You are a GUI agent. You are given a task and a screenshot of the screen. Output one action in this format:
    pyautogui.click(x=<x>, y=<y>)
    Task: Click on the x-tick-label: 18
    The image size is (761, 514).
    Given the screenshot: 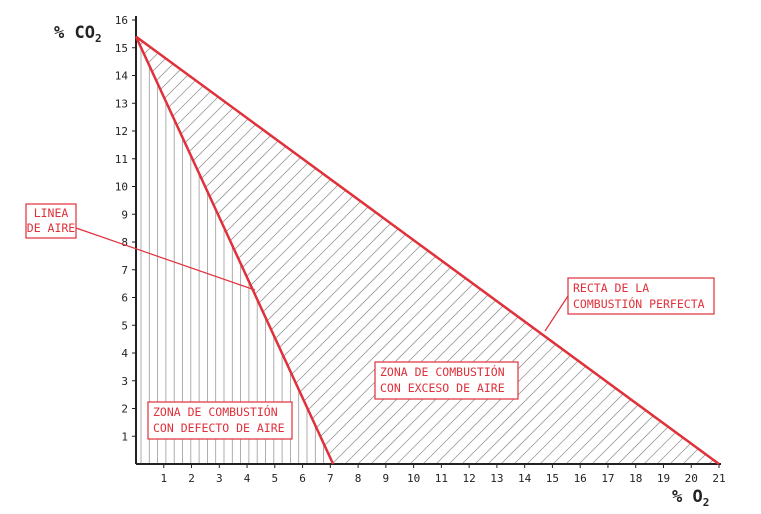 What is the action you would take?
    pyautogui.click(x=635, y=478)
    